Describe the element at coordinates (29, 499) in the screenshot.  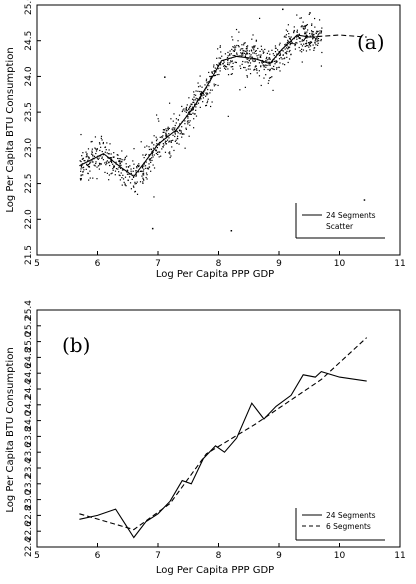
I see `y-tick-label: 23.0` at that location.